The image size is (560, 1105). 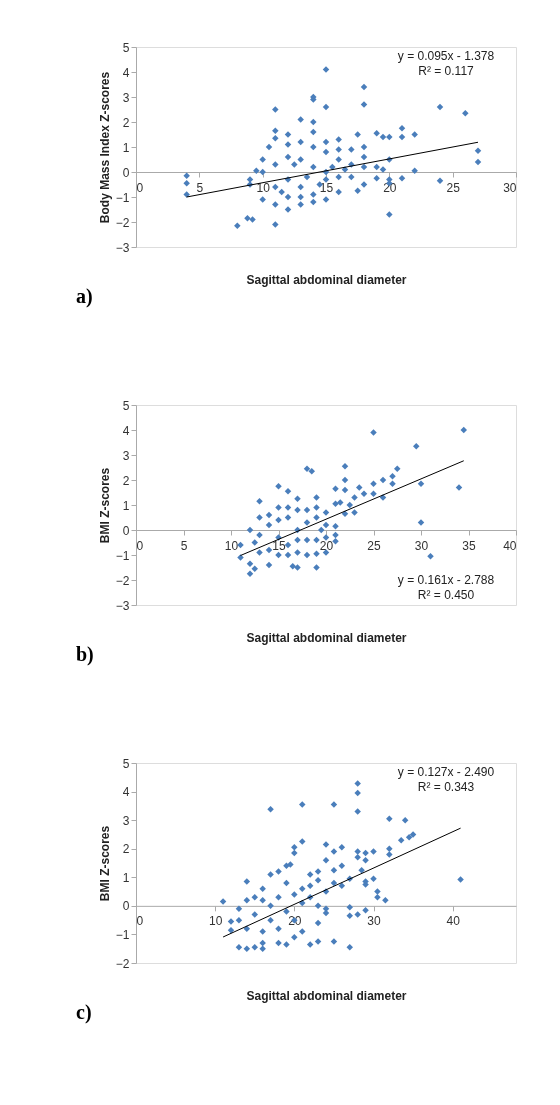 What do you see at coordinates (469, 545) in the screenshot?
I see `x-tick-label: 35` at bounding box center [469, 545].